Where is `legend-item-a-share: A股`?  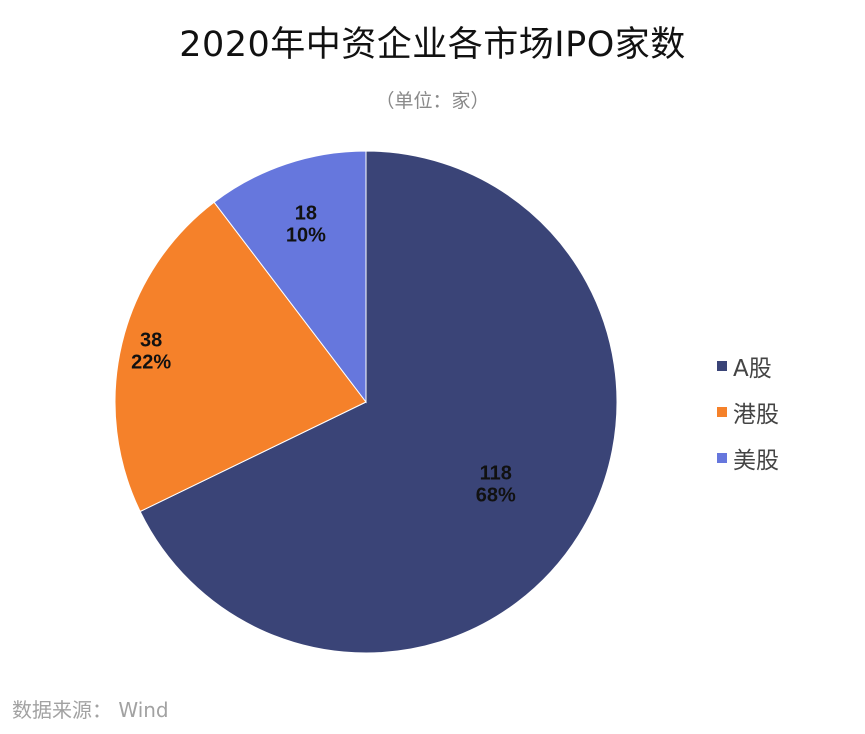 legend-item-a-share: A股 is located at coordinates (748, 366).